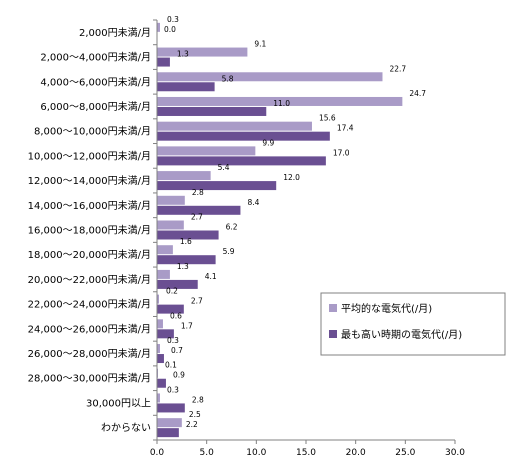  What do you see at coordinates (260, 44) in the screenshot?
I see `data-label-average: 9.1` at bounding box center [260, 44].